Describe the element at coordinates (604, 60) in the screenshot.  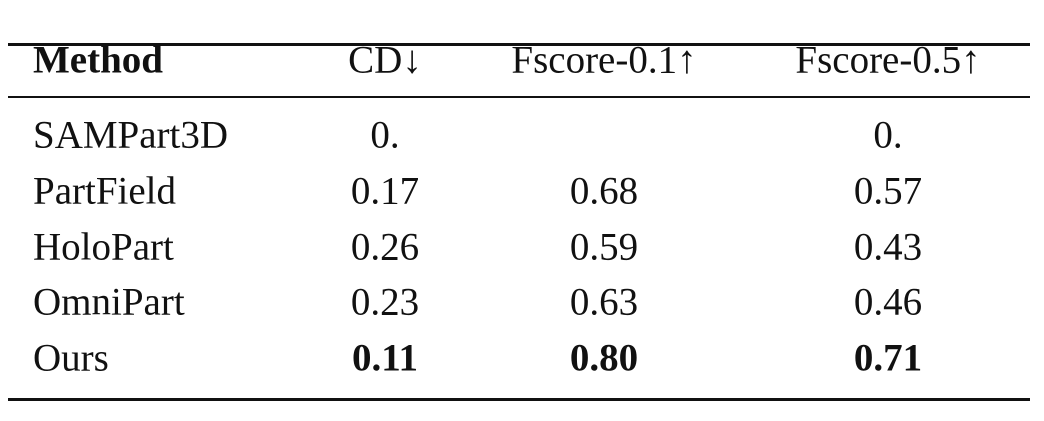
I see `header-cell: Fscore-0.1↑` at that location.